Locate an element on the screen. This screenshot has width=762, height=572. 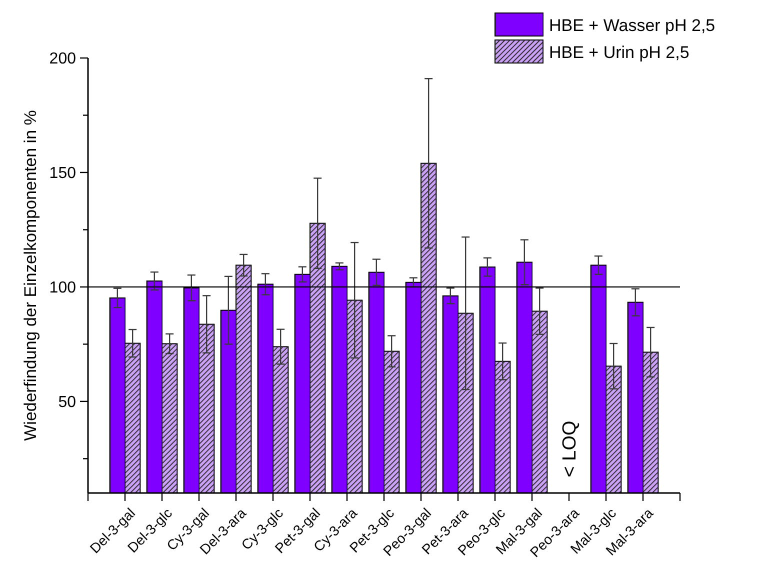
y-tick-label: 100 is located at coordinates (62, 288).